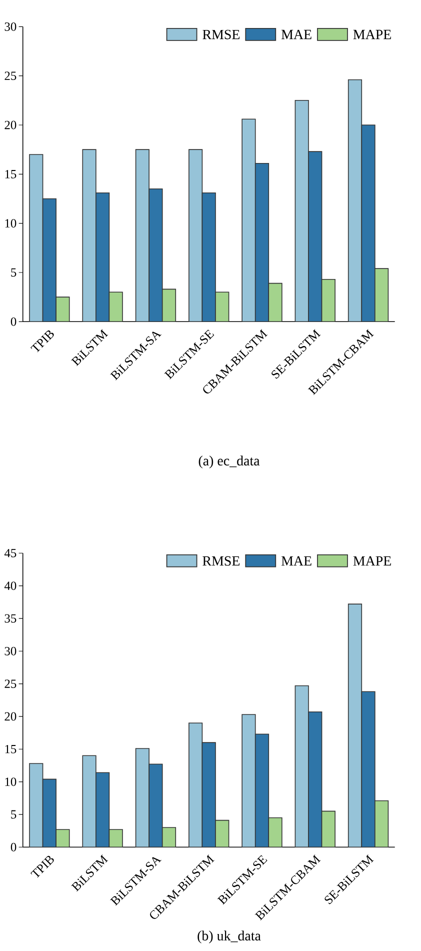 This screenshot has height=951, width=421. Describe the element at coordinates (10, 618) in the screenshot. I see `y-tick-label: 35` at that location.